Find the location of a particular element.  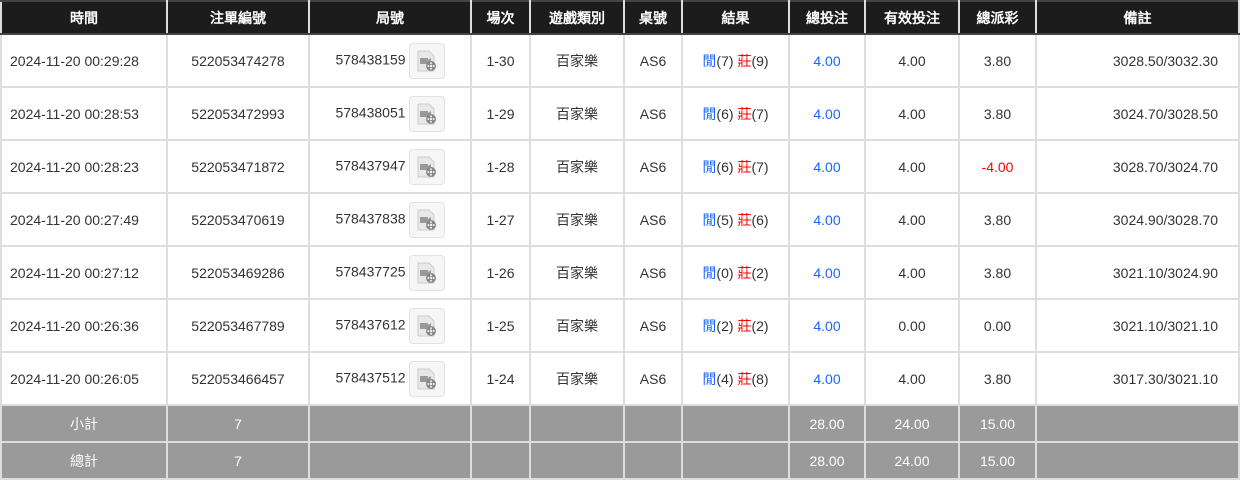

result-cell: 閒(2) 莊(2) is located at coordinates (735, 325).